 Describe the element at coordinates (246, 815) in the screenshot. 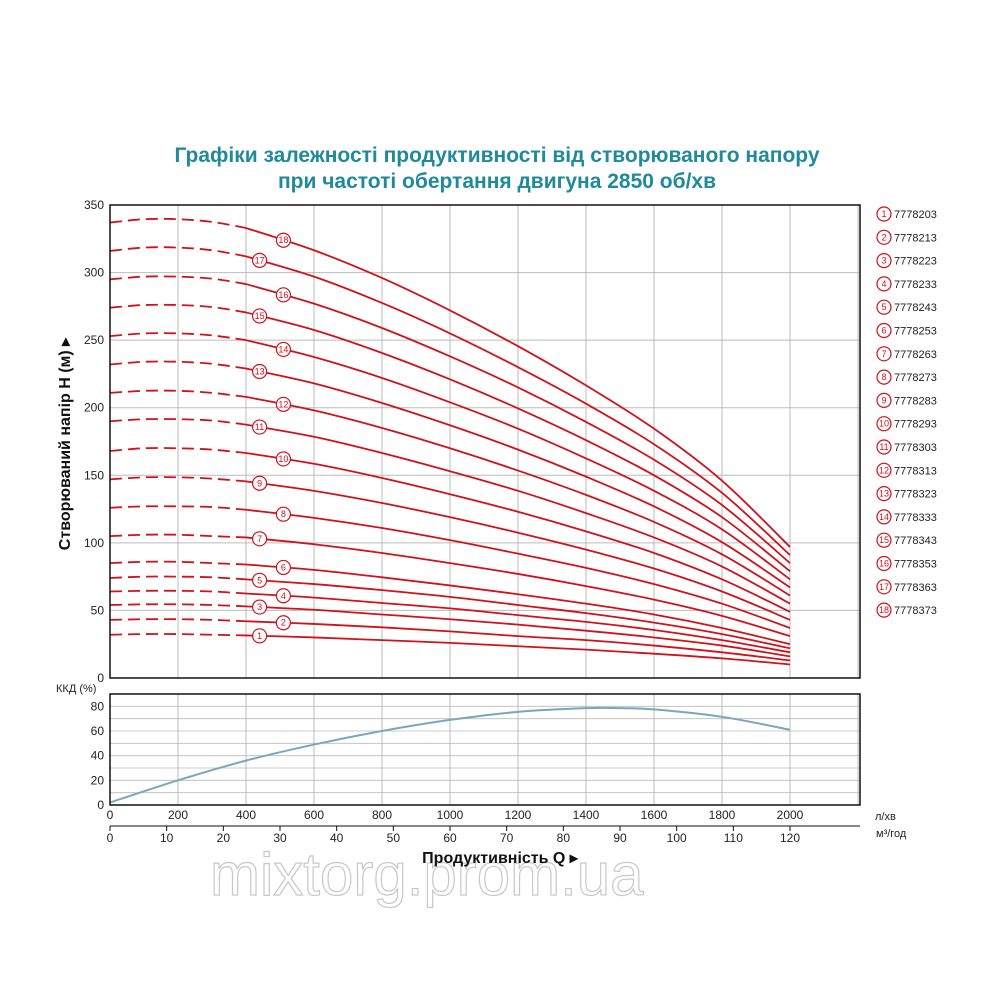

I see `x-lpm-tick-label: 400` at that location.